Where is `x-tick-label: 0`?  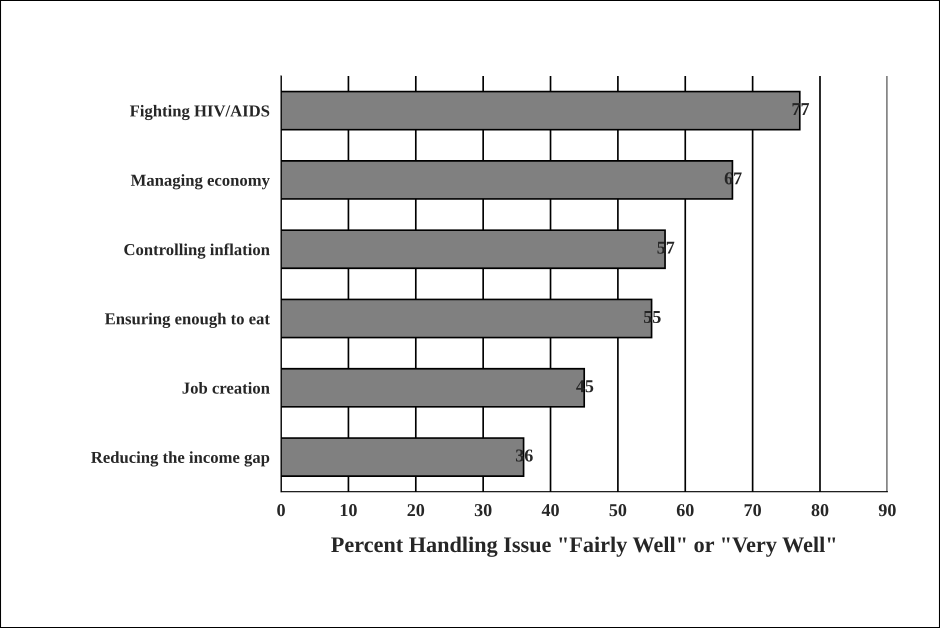
x-tick-label: 0 is located at coordinates (281, 510).